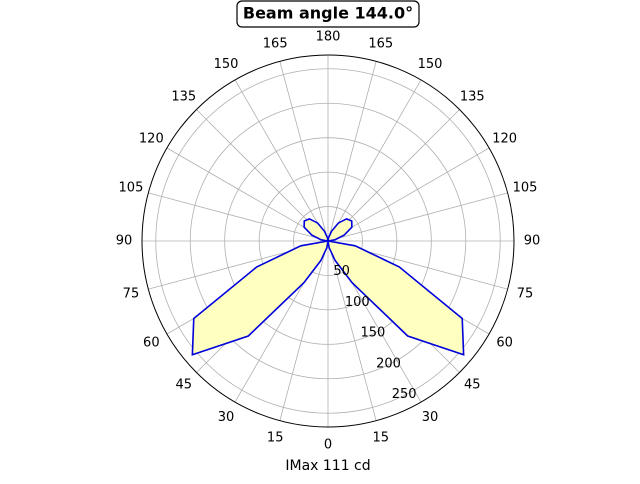 The height and width of the screenshot is (484, 640). I want to click on x-label: IMax 111 cd, so click(327, 466).